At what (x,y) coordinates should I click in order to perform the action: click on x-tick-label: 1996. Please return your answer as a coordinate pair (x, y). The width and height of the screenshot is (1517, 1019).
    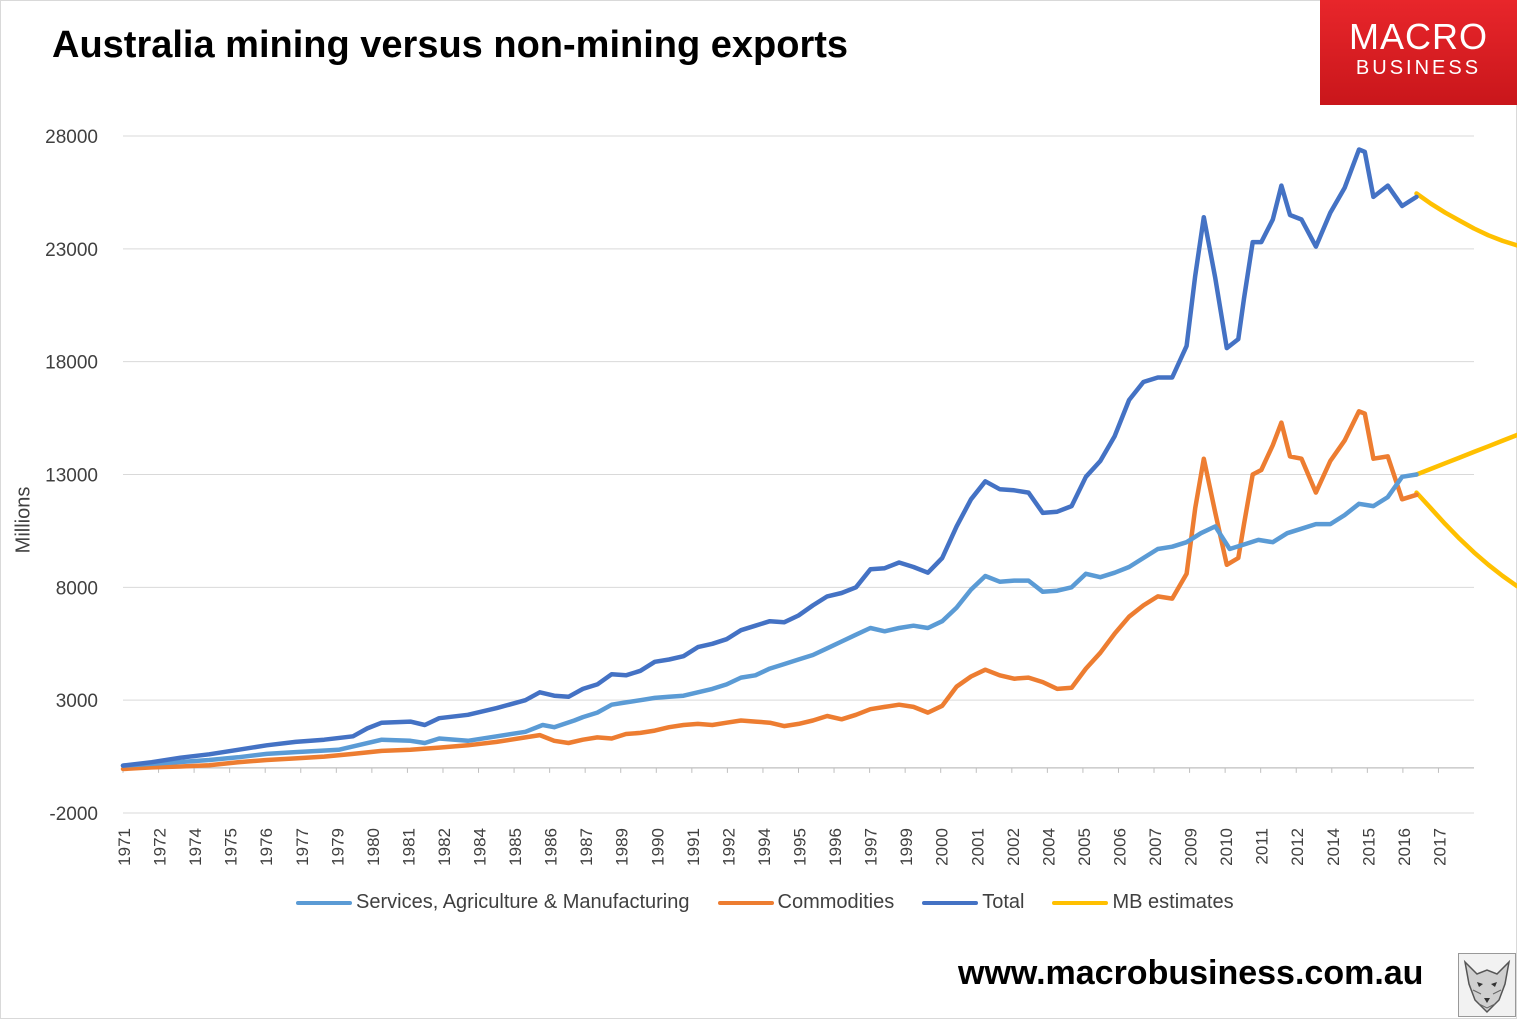
    Looking at the image, I should click on (835, 847).